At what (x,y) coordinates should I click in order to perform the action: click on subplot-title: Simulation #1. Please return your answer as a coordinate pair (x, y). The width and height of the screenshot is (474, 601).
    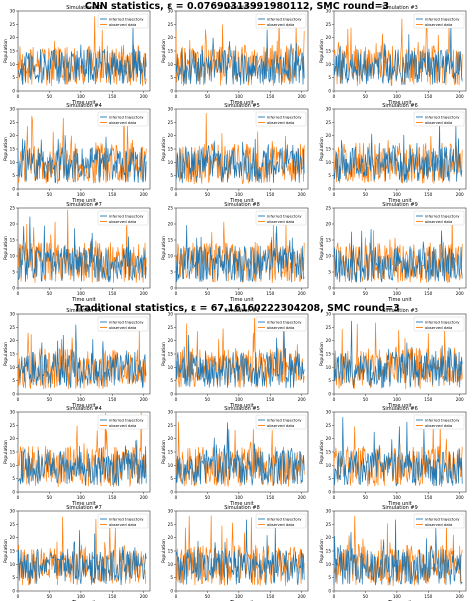
    Looking at the image, I should click on (84, 8).